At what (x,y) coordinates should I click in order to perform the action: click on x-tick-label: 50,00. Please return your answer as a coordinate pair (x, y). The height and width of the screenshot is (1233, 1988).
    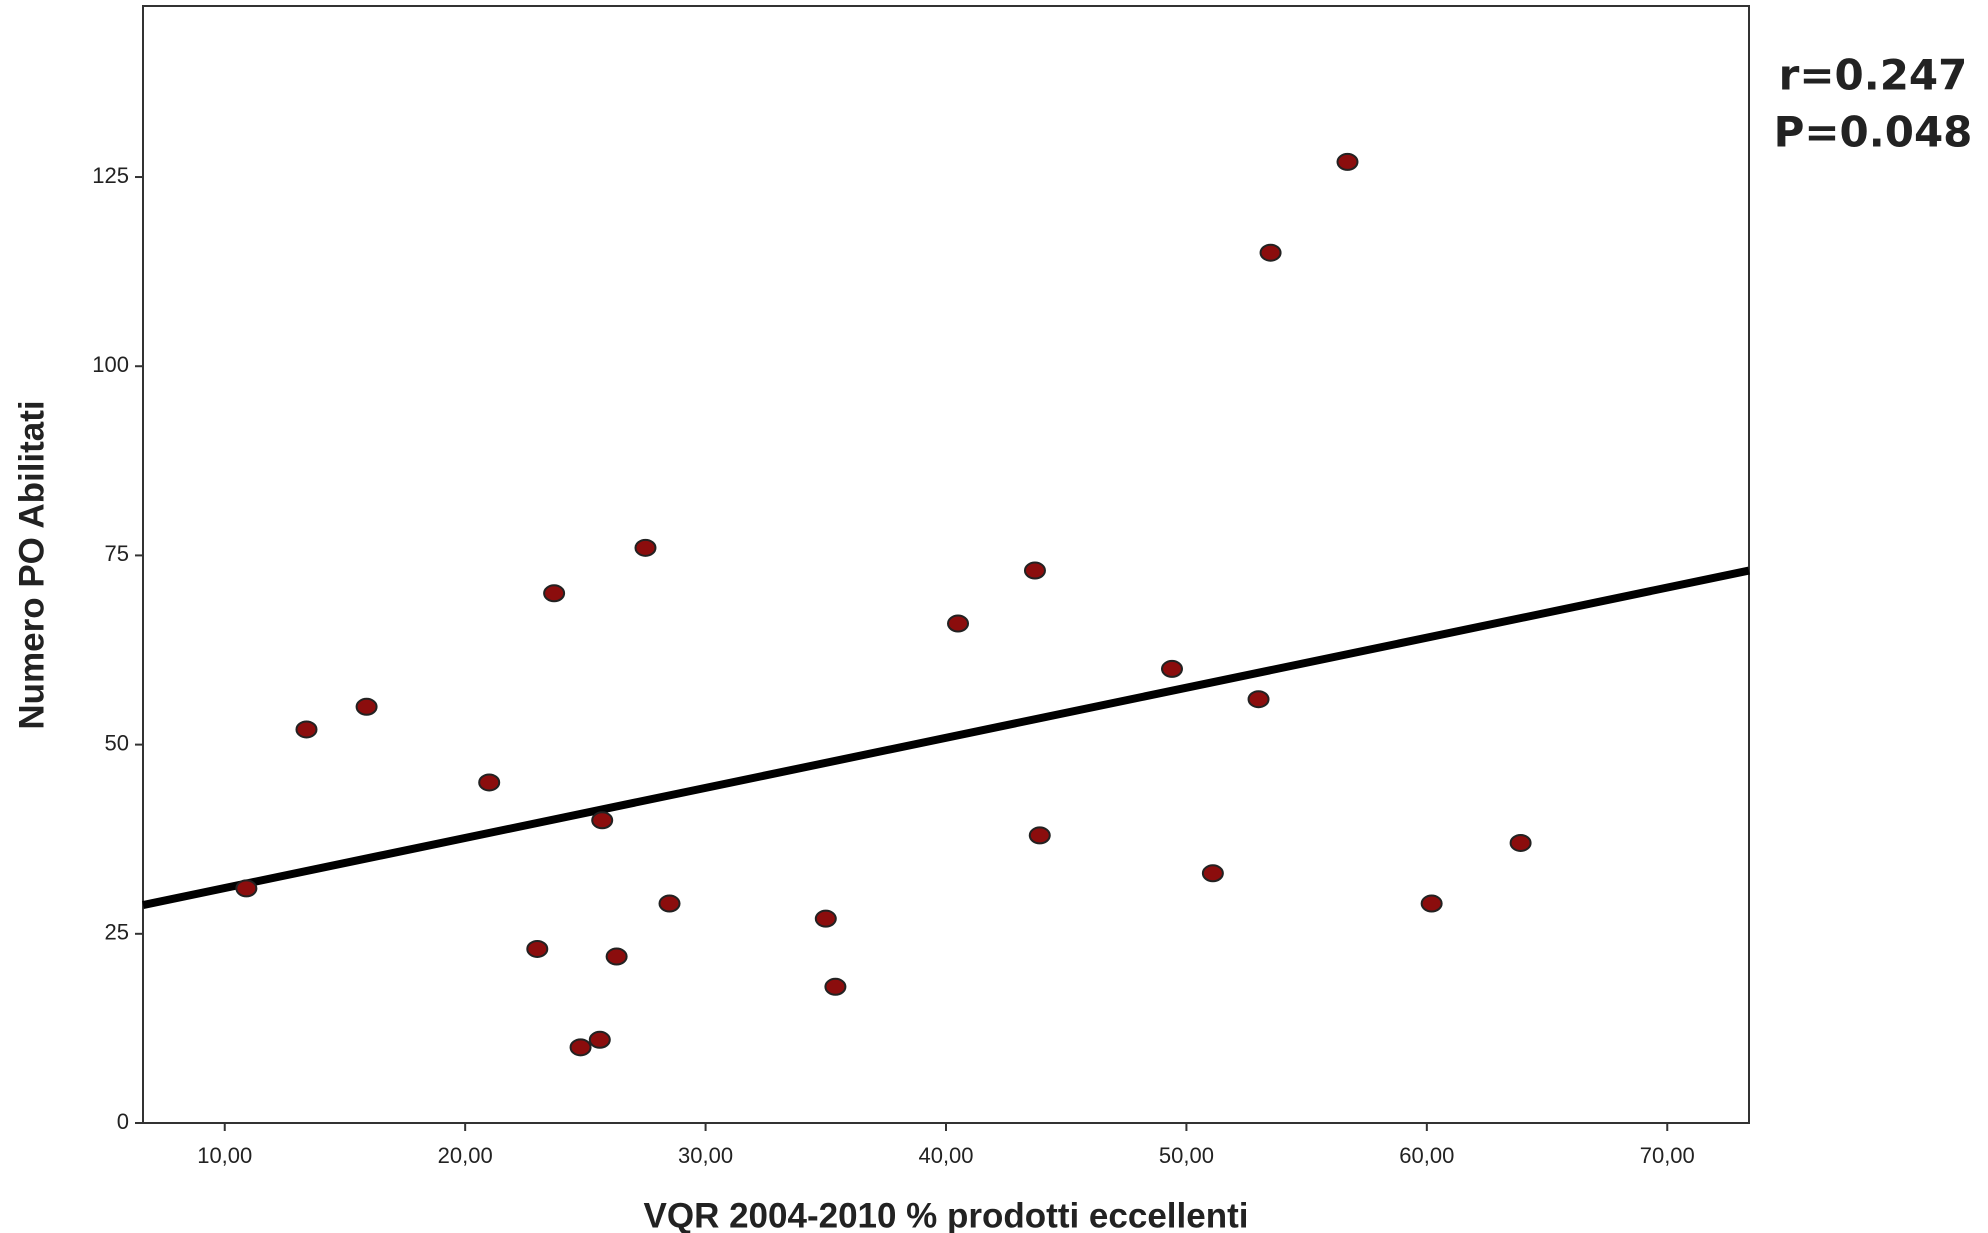
    Looking at the image, I should click on (1186, 1155).